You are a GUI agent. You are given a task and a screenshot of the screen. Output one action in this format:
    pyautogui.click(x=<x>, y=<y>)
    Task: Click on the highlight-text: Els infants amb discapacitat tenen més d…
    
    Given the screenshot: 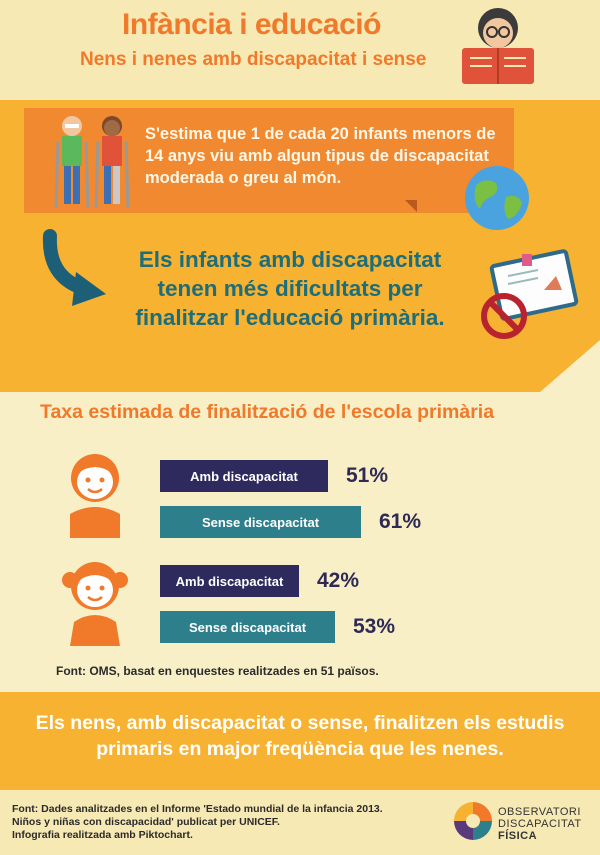 What is the action you would take?
    pyautogui.click(x=290, y=288)
    